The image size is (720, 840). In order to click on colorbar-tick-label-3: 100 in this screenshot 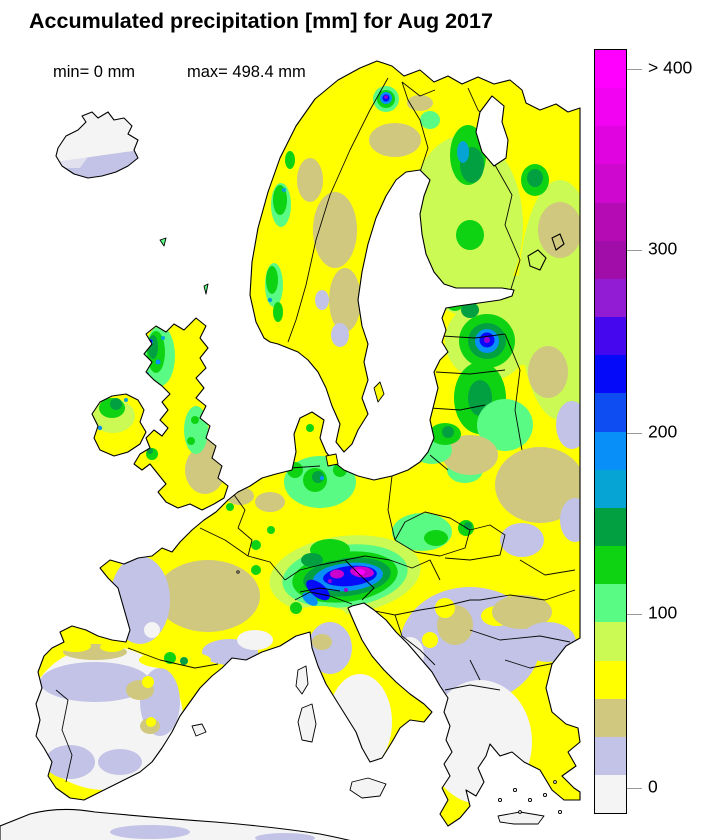, I will do `click(663, 612)`.